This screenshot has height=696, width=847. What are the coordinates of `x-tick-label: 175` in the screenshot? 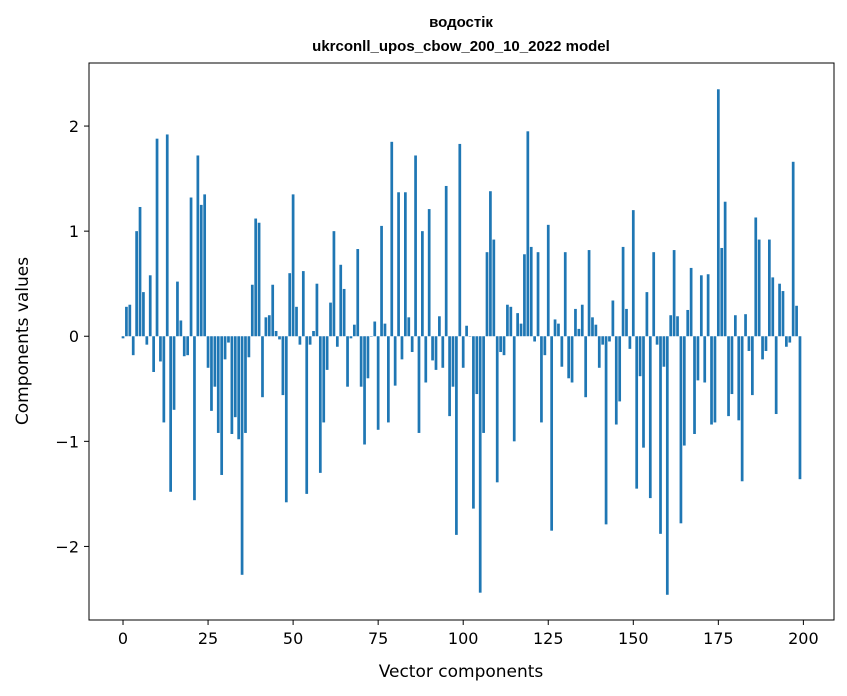 It's located at (718, 638).